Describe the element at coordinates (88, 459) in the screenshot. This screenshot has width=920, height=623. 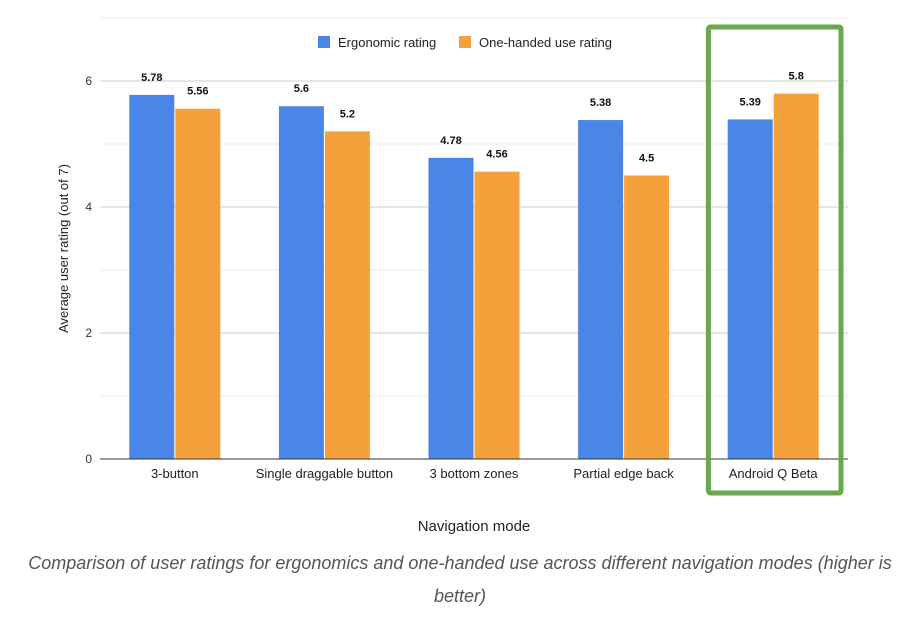
I see `y-tick-label: 0` at that location.